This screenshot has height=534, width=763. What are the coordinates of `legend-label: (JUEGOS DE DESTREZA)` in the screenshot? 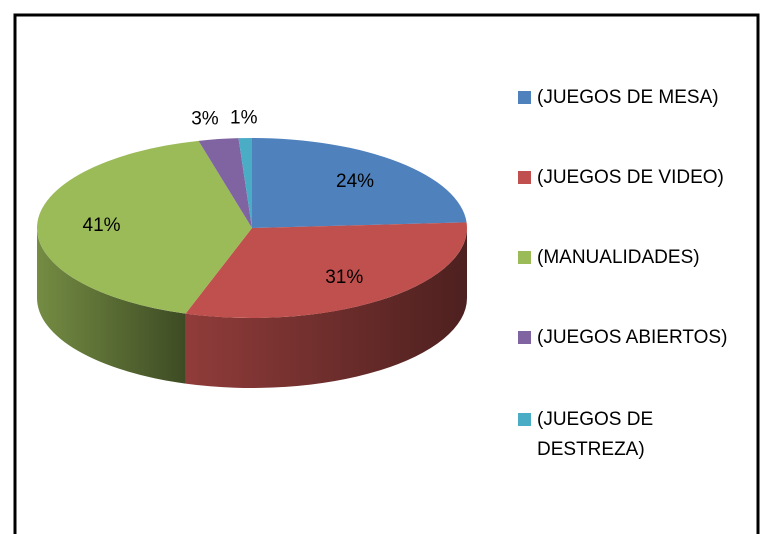 It's located at (595, 434).